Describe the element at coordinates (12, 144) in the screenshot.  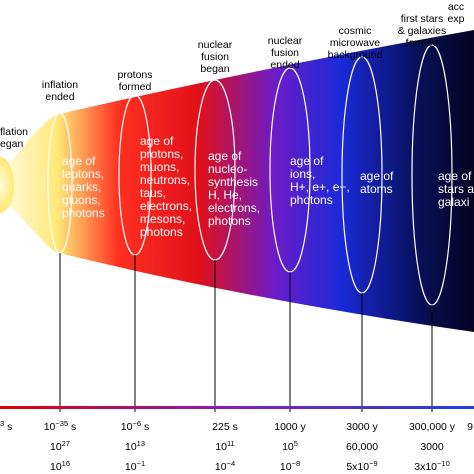
I see `epoch-label: egan` at that location.